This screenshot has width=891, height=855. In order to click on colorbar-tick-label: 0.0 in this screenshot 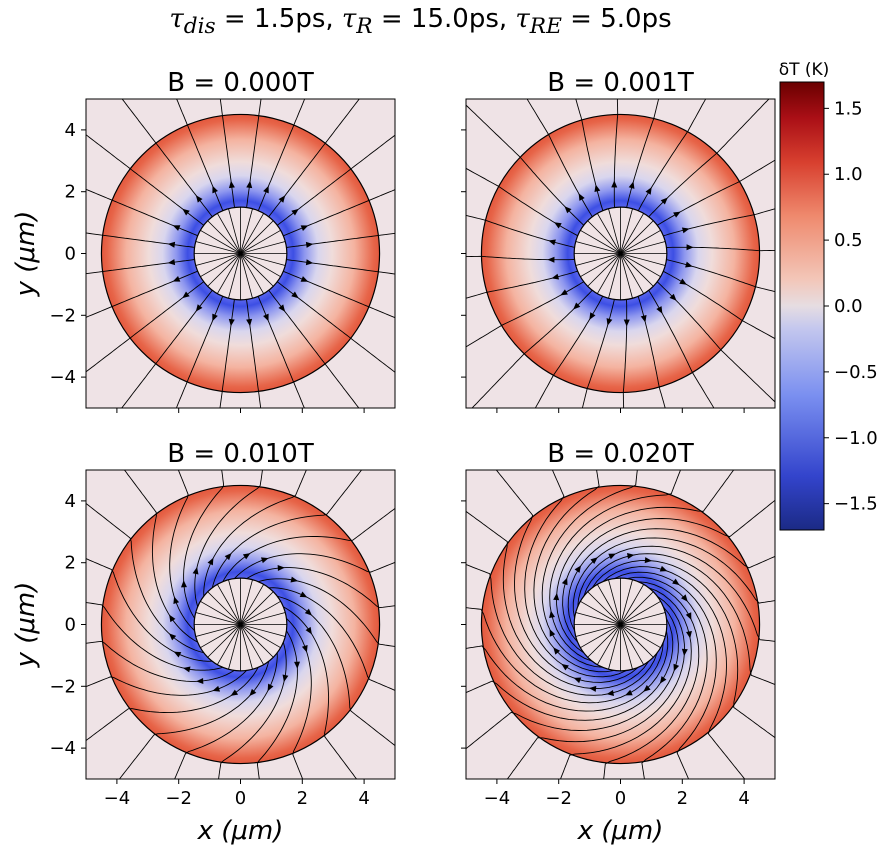, I will do `click(848, 306)`.